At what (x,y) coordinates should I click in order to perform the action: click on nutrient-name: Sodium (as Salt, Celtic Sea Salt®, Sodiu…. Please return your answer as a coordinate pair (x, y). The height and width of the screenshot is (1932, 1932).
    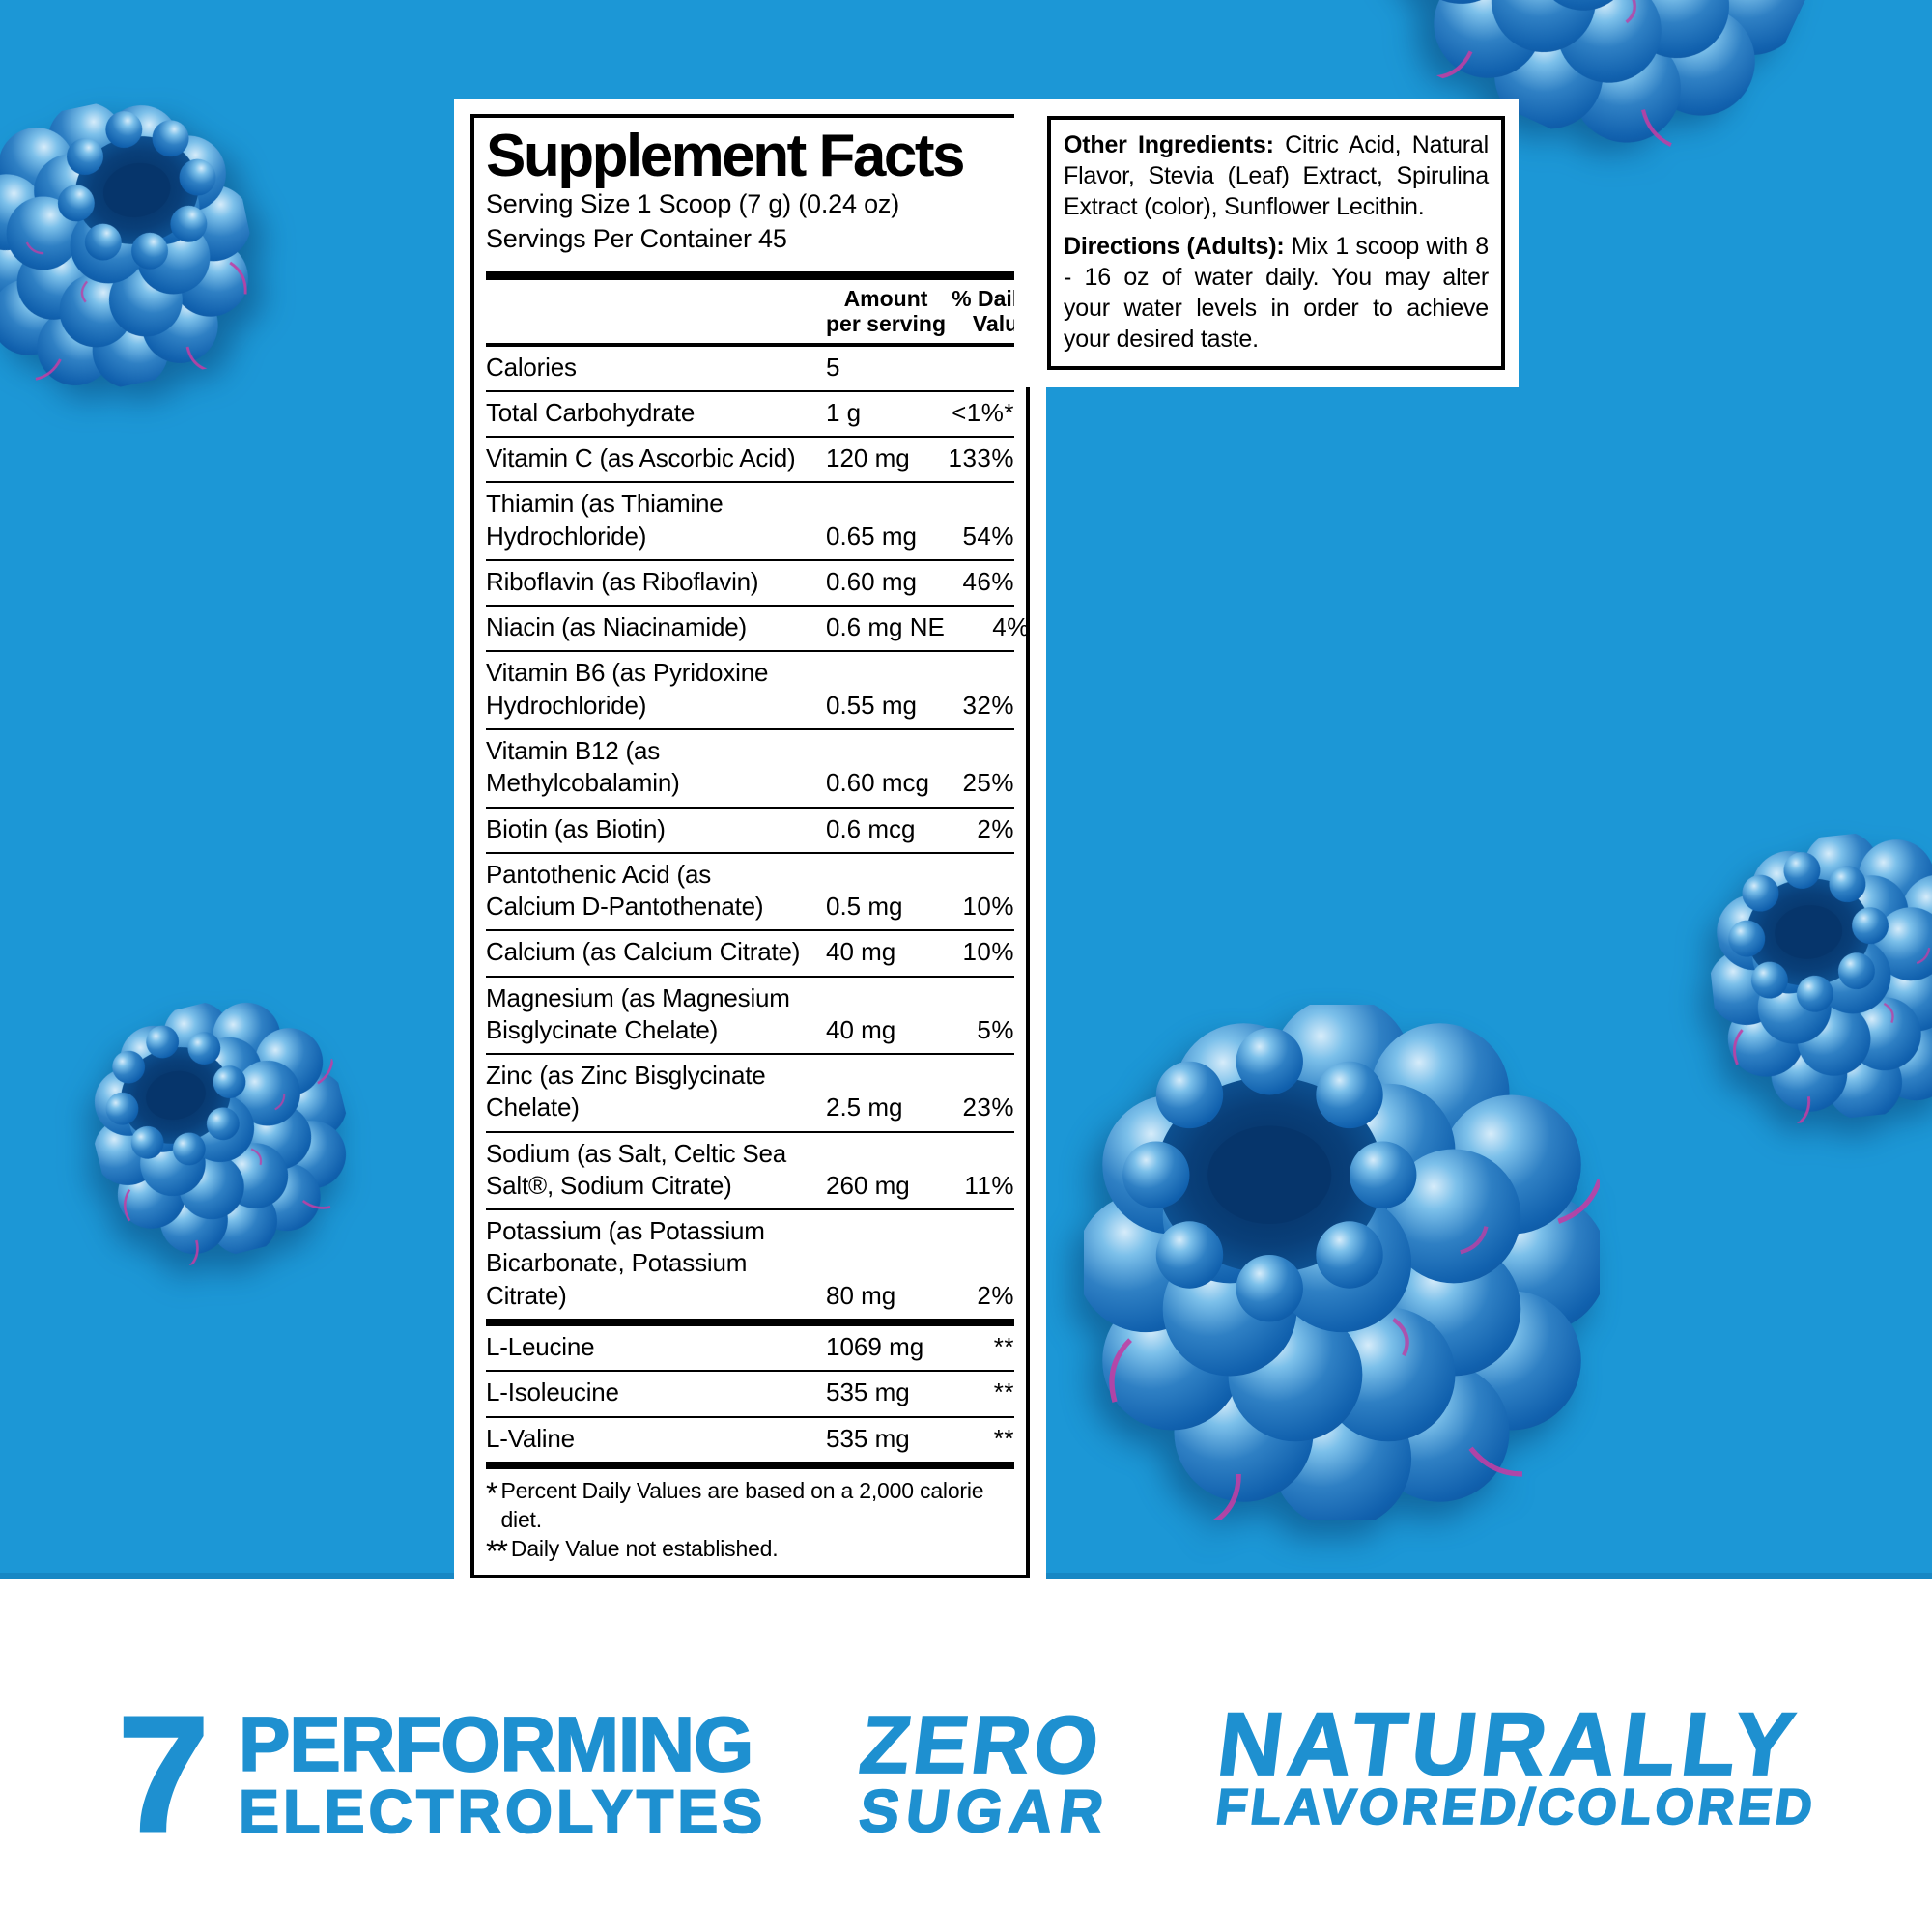
    Looking at the image, I should click on (636, 1169).